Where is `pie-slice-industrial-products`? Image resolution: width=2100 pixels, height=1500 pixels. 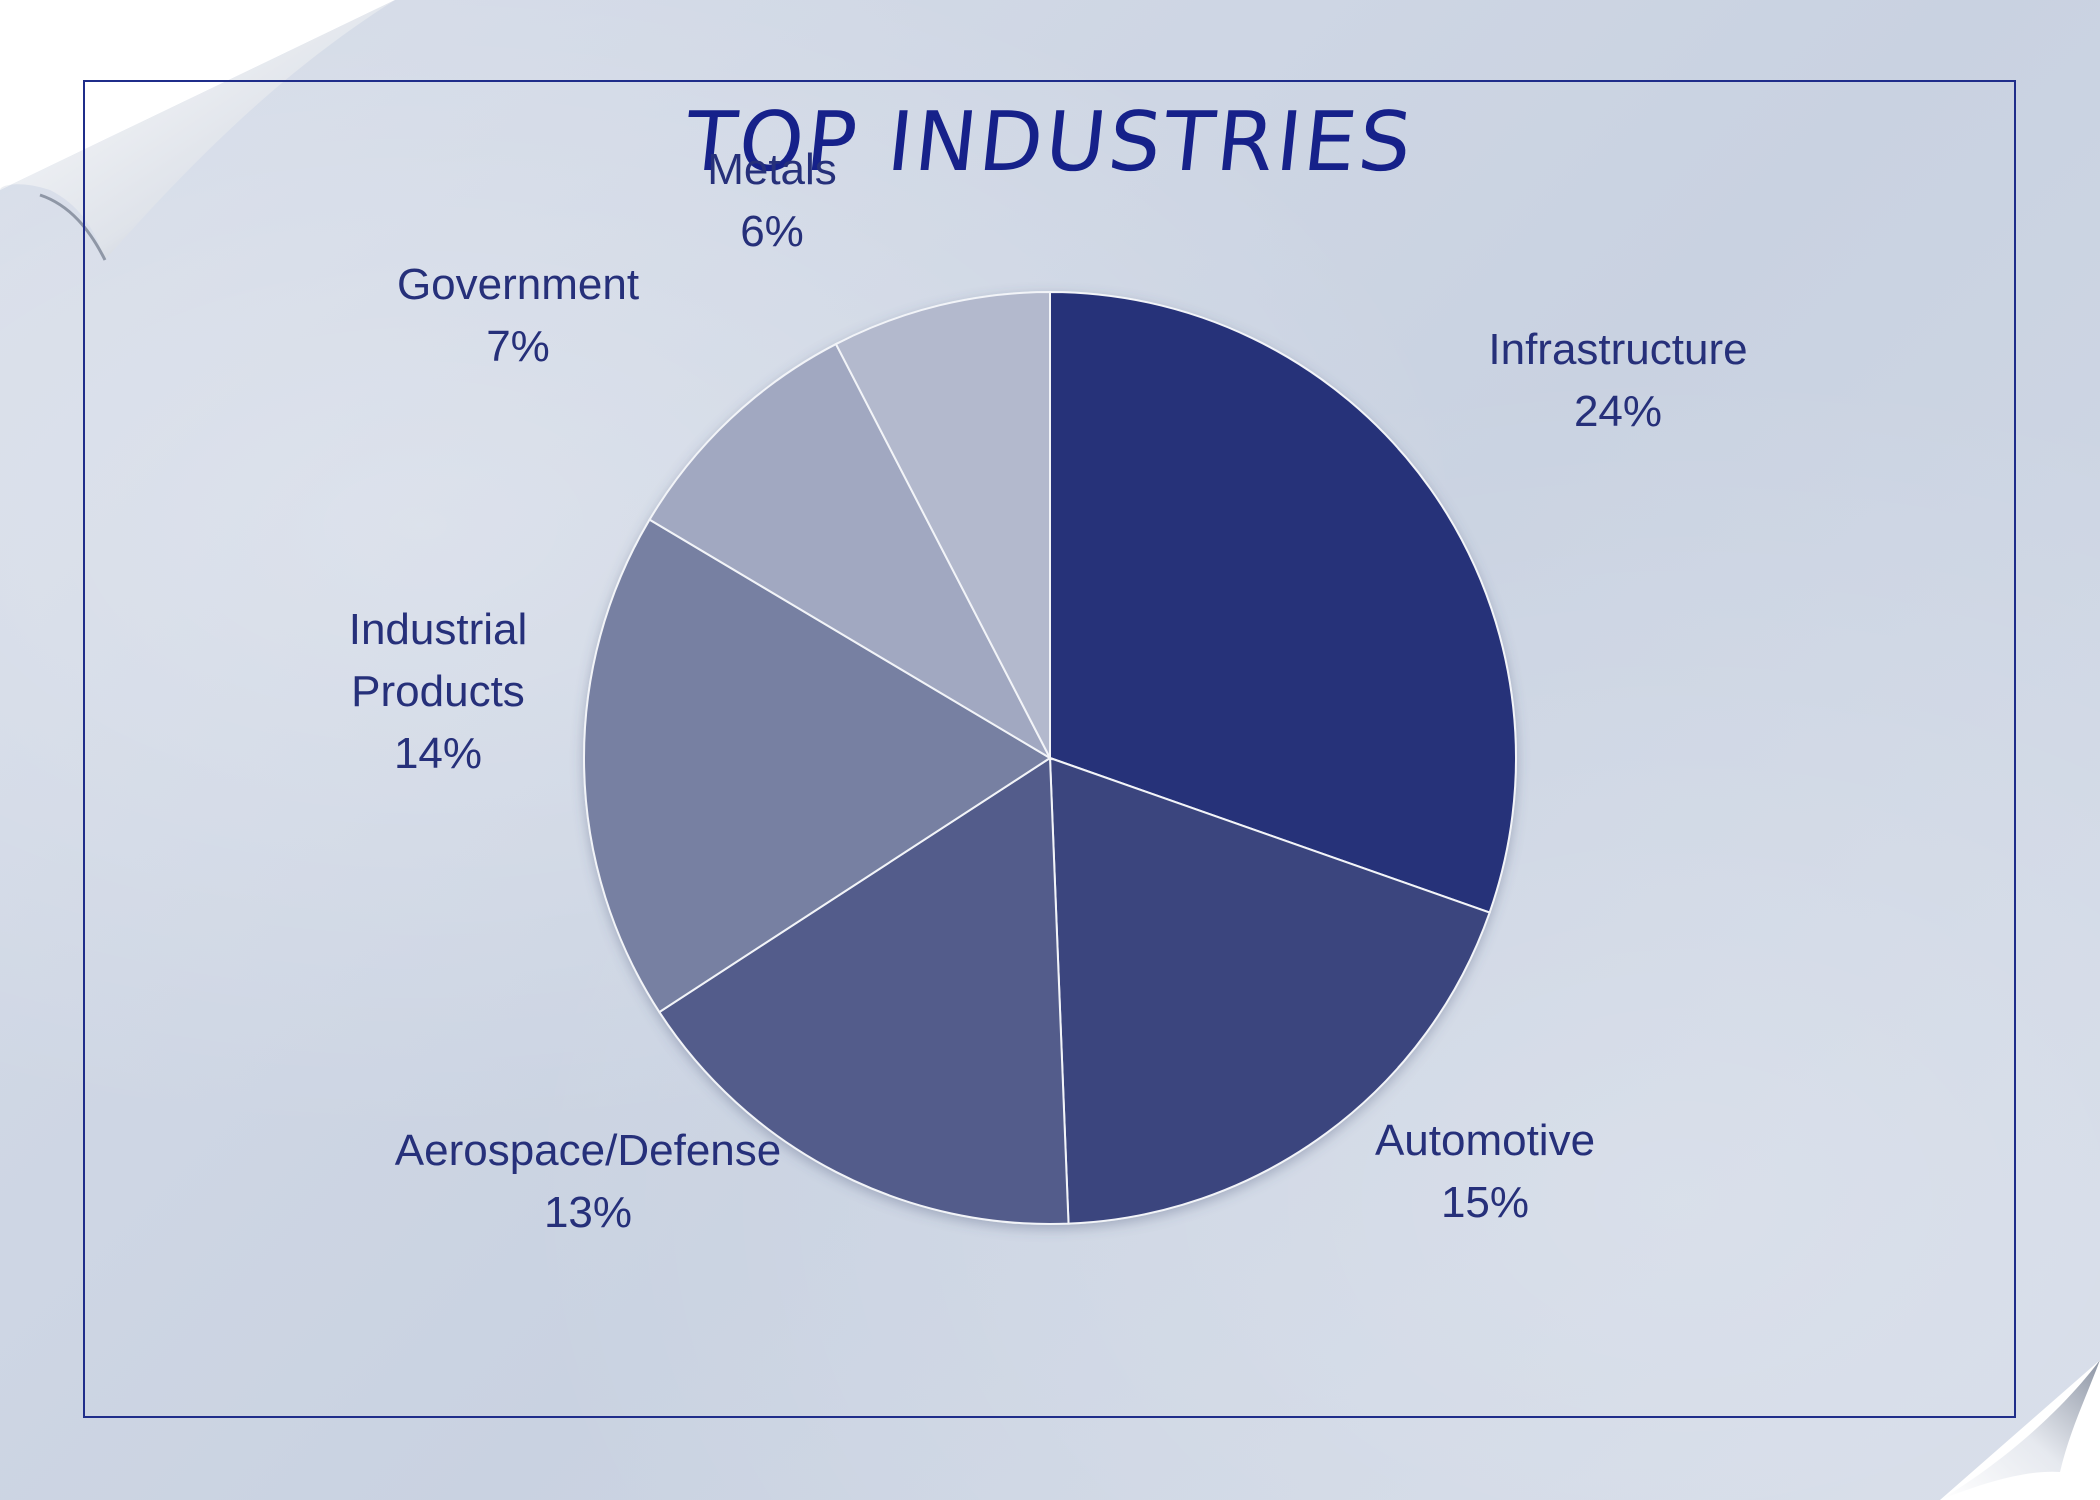 pie-slice-industrial-products is located at coordinates (817, 766).